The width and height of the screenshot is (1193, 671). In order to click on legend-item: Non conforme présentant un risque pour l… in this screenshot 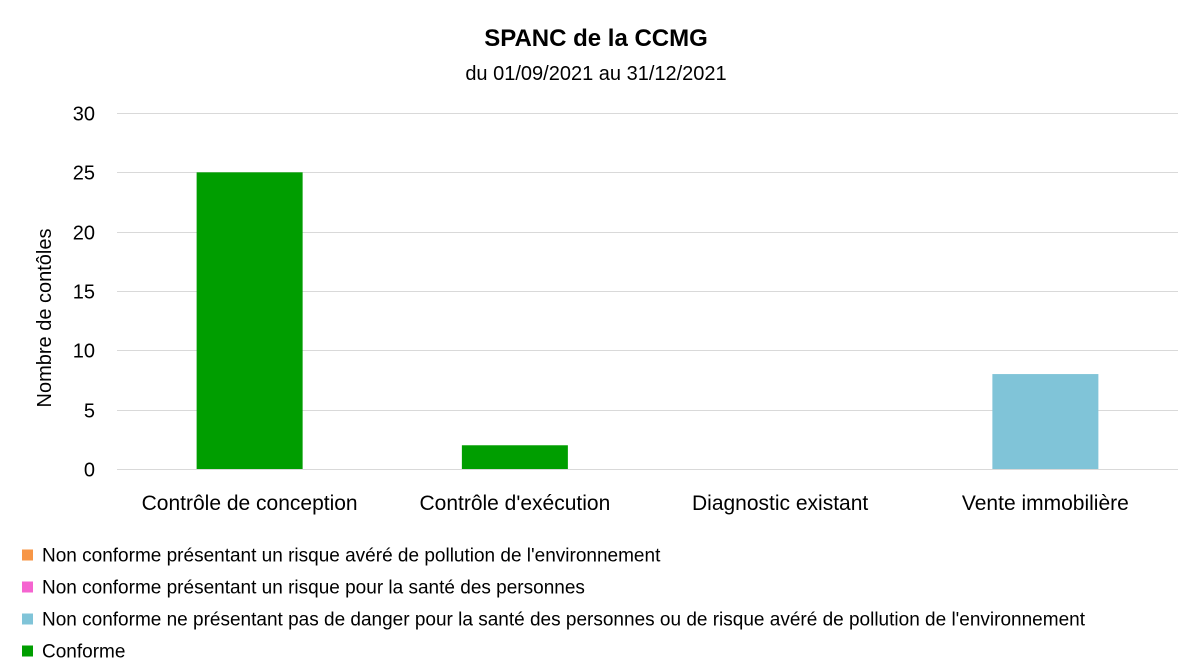, I will do `click(303, 588)`.